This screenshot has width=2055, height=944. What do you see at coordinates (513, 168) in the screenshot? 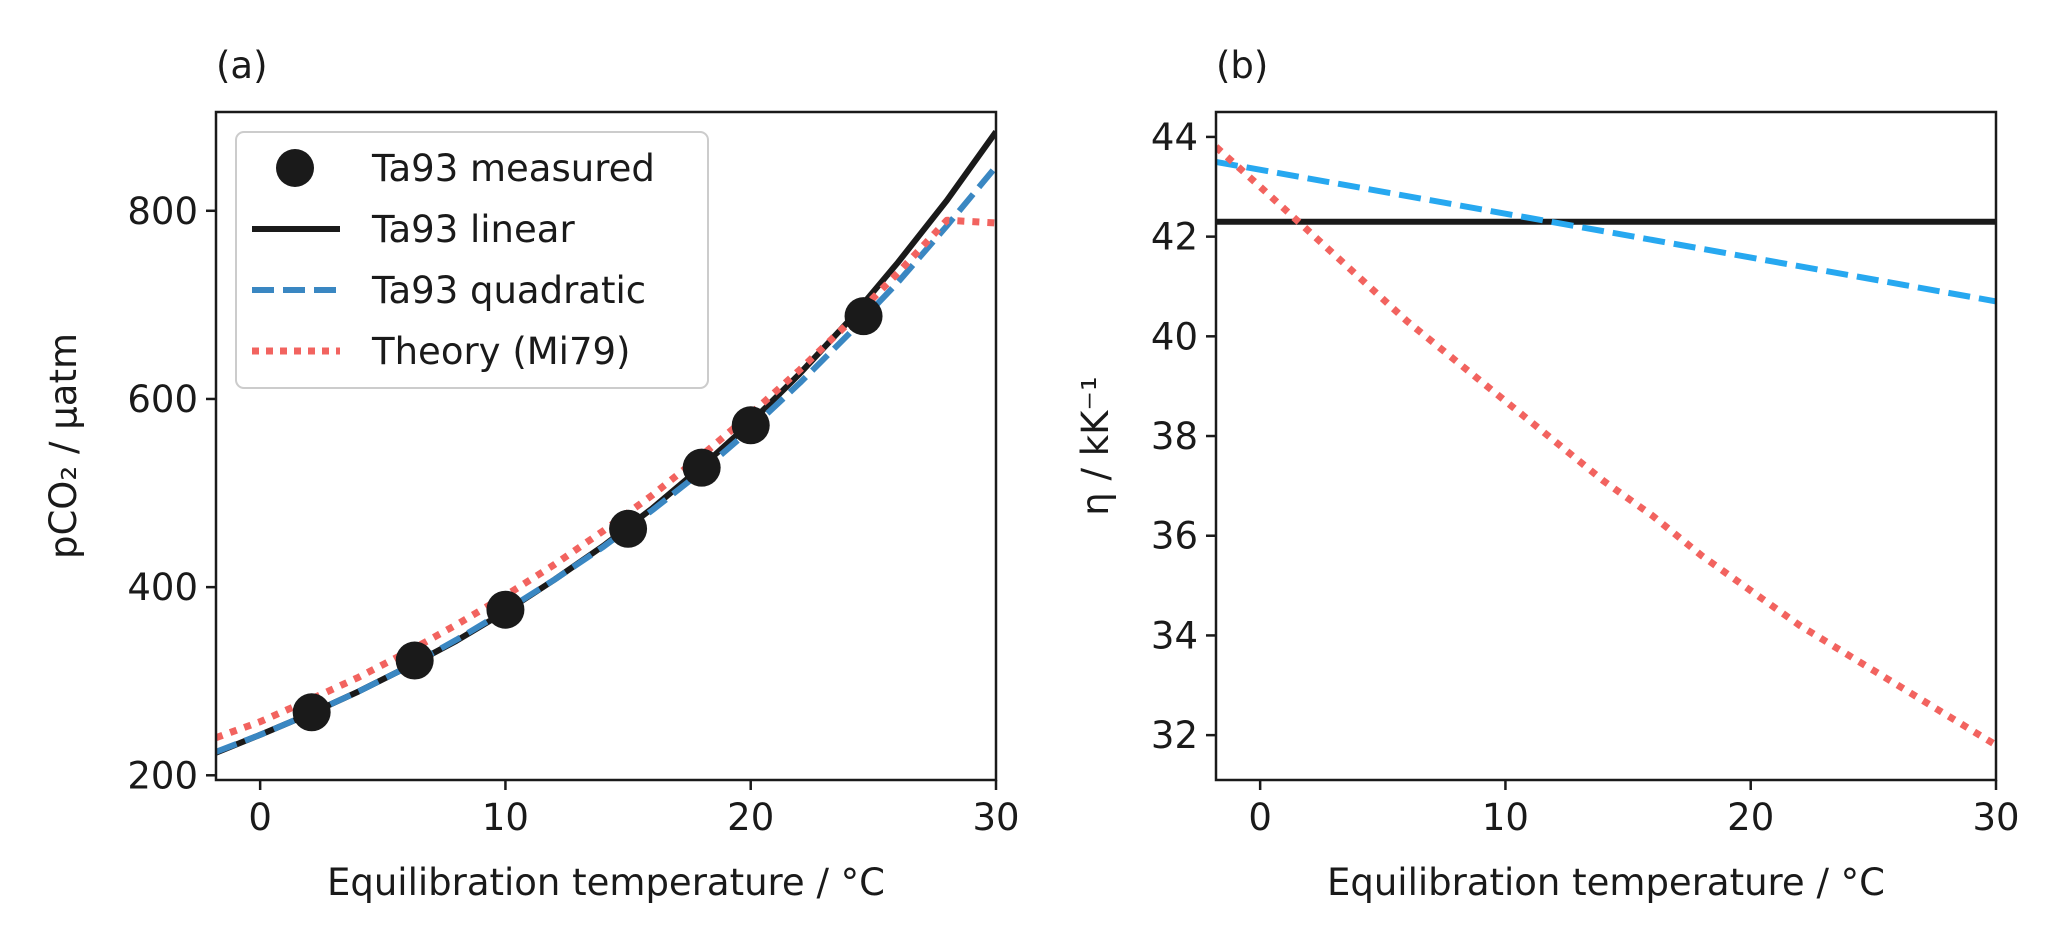
I see `legend-label-measured: Ta93 measured` at bounding box center [513, 168].